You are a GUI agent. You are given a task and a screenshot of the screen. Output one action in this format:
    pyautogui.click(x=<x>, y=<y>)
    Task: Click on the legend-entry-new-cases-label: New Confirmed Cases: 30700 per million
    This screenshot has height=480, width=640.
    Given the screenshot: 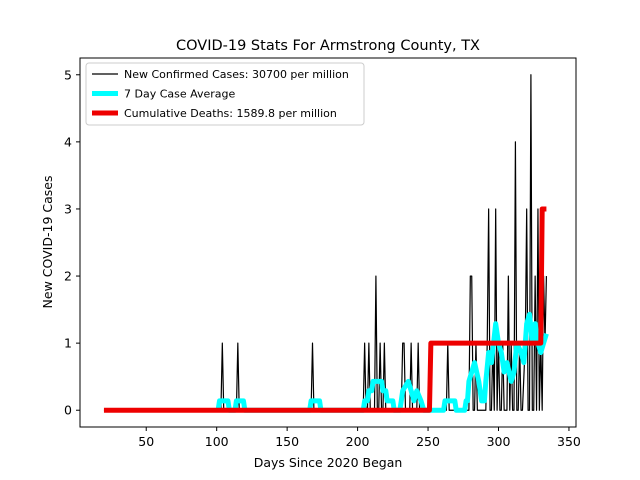 What is the action you would take?
    pyautogui.click(x=236, y=74)
    